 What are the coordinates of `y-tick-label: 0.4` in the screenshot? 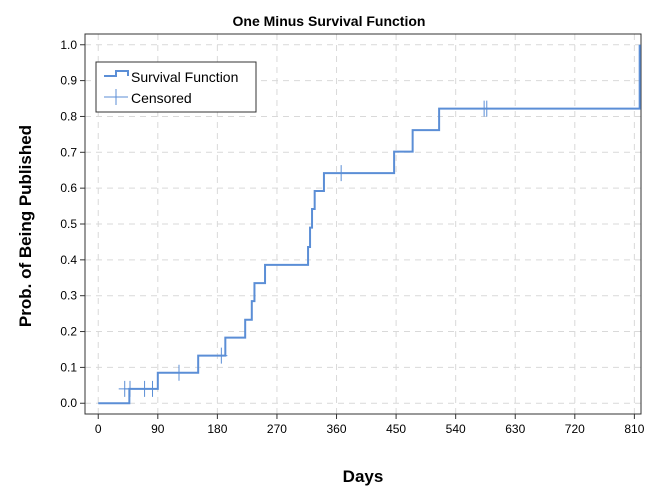 It's located at (68, 260).